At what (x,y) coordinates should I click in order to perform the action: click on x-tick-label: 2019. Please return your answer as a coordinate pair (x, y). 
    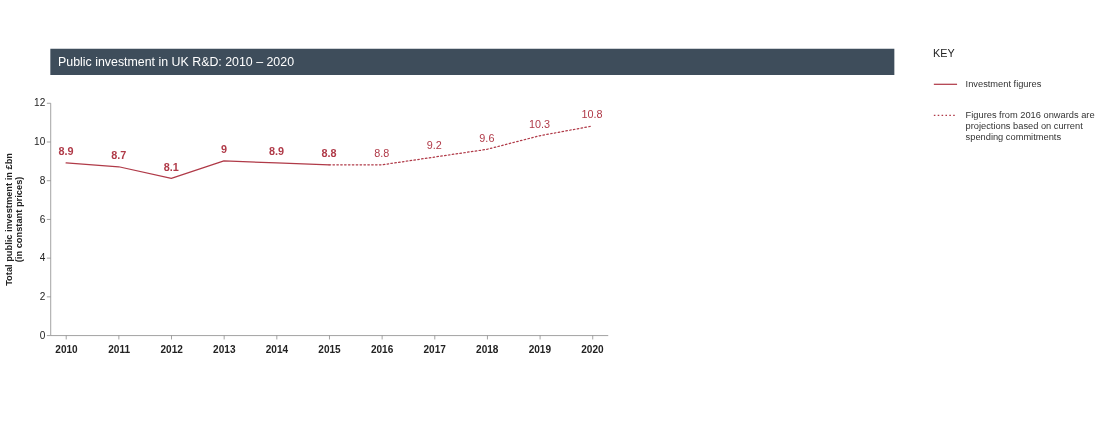
    Looking at the image, I should click on (540, 350).